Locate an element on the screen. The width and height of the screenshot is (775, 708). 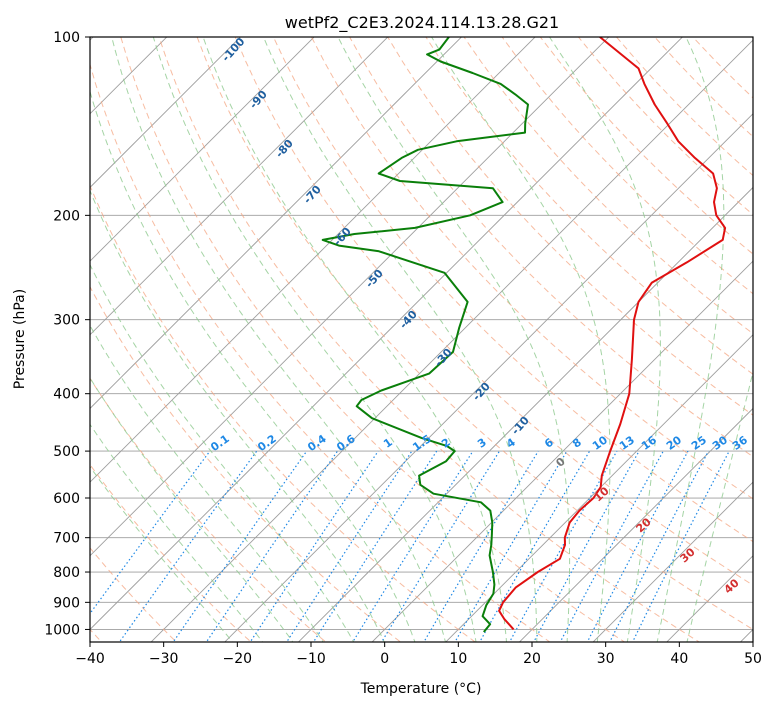
y-tick-label: 100 is located at coordinates (66, 38).